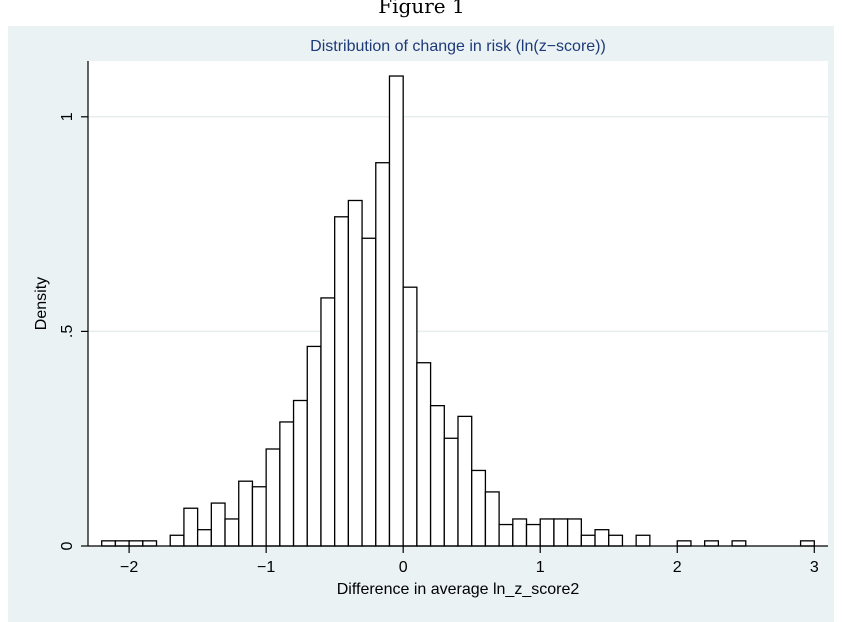 This screenshot has width=843, height=622. Describe the element at coordinates (41, 303) in the screenshot. I see `y-axis-title: Density` at that location.